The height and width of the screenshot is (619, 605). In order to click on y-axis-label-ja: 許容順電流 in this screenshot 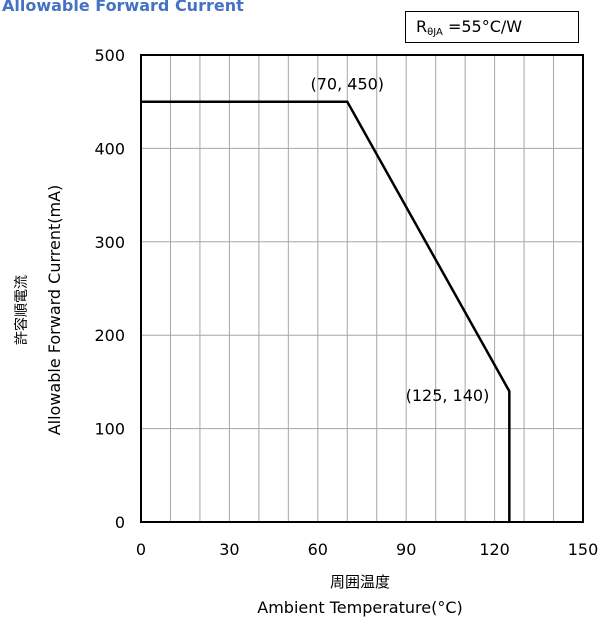, I will do `click(21, 310)`.